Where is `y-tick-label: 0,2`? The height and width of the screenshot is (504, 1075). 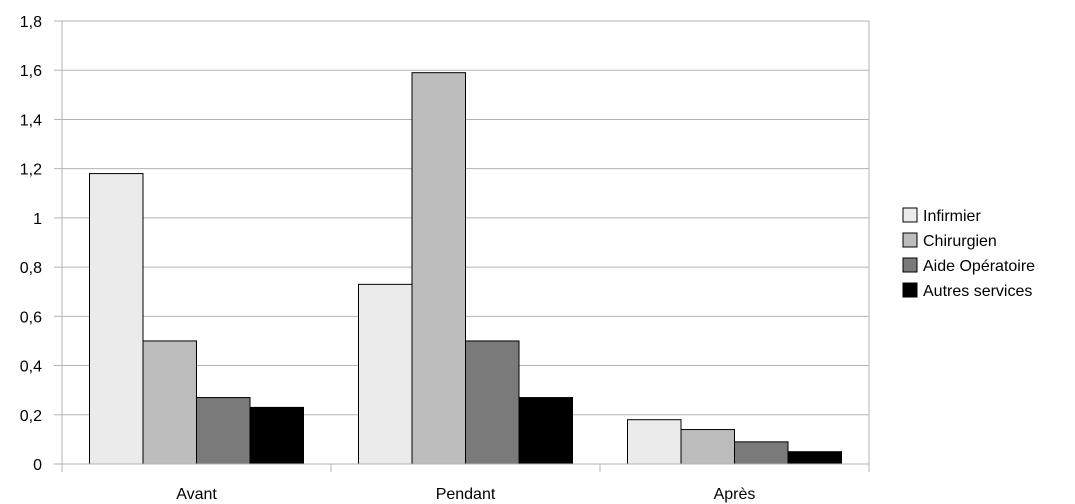 y-tick-label: 0,2 is located at coordinates (31, 416).